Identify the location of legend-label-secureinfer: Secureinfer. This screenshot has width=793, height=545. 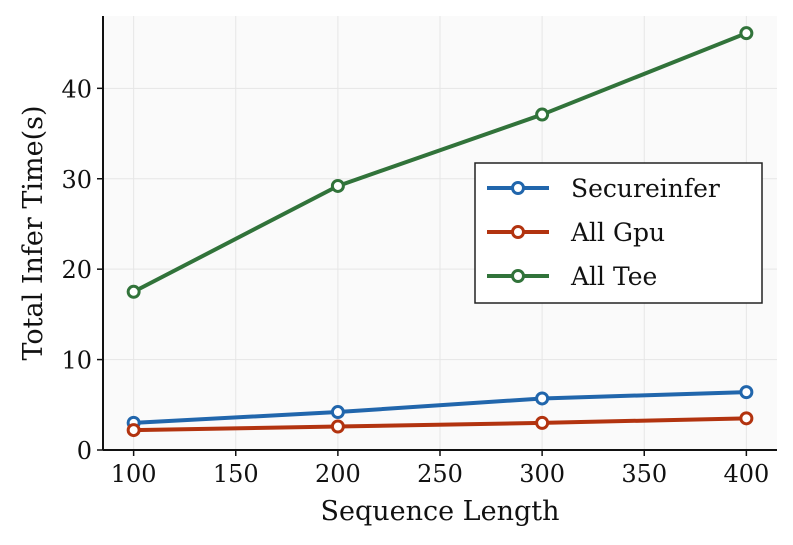
(645, 188).